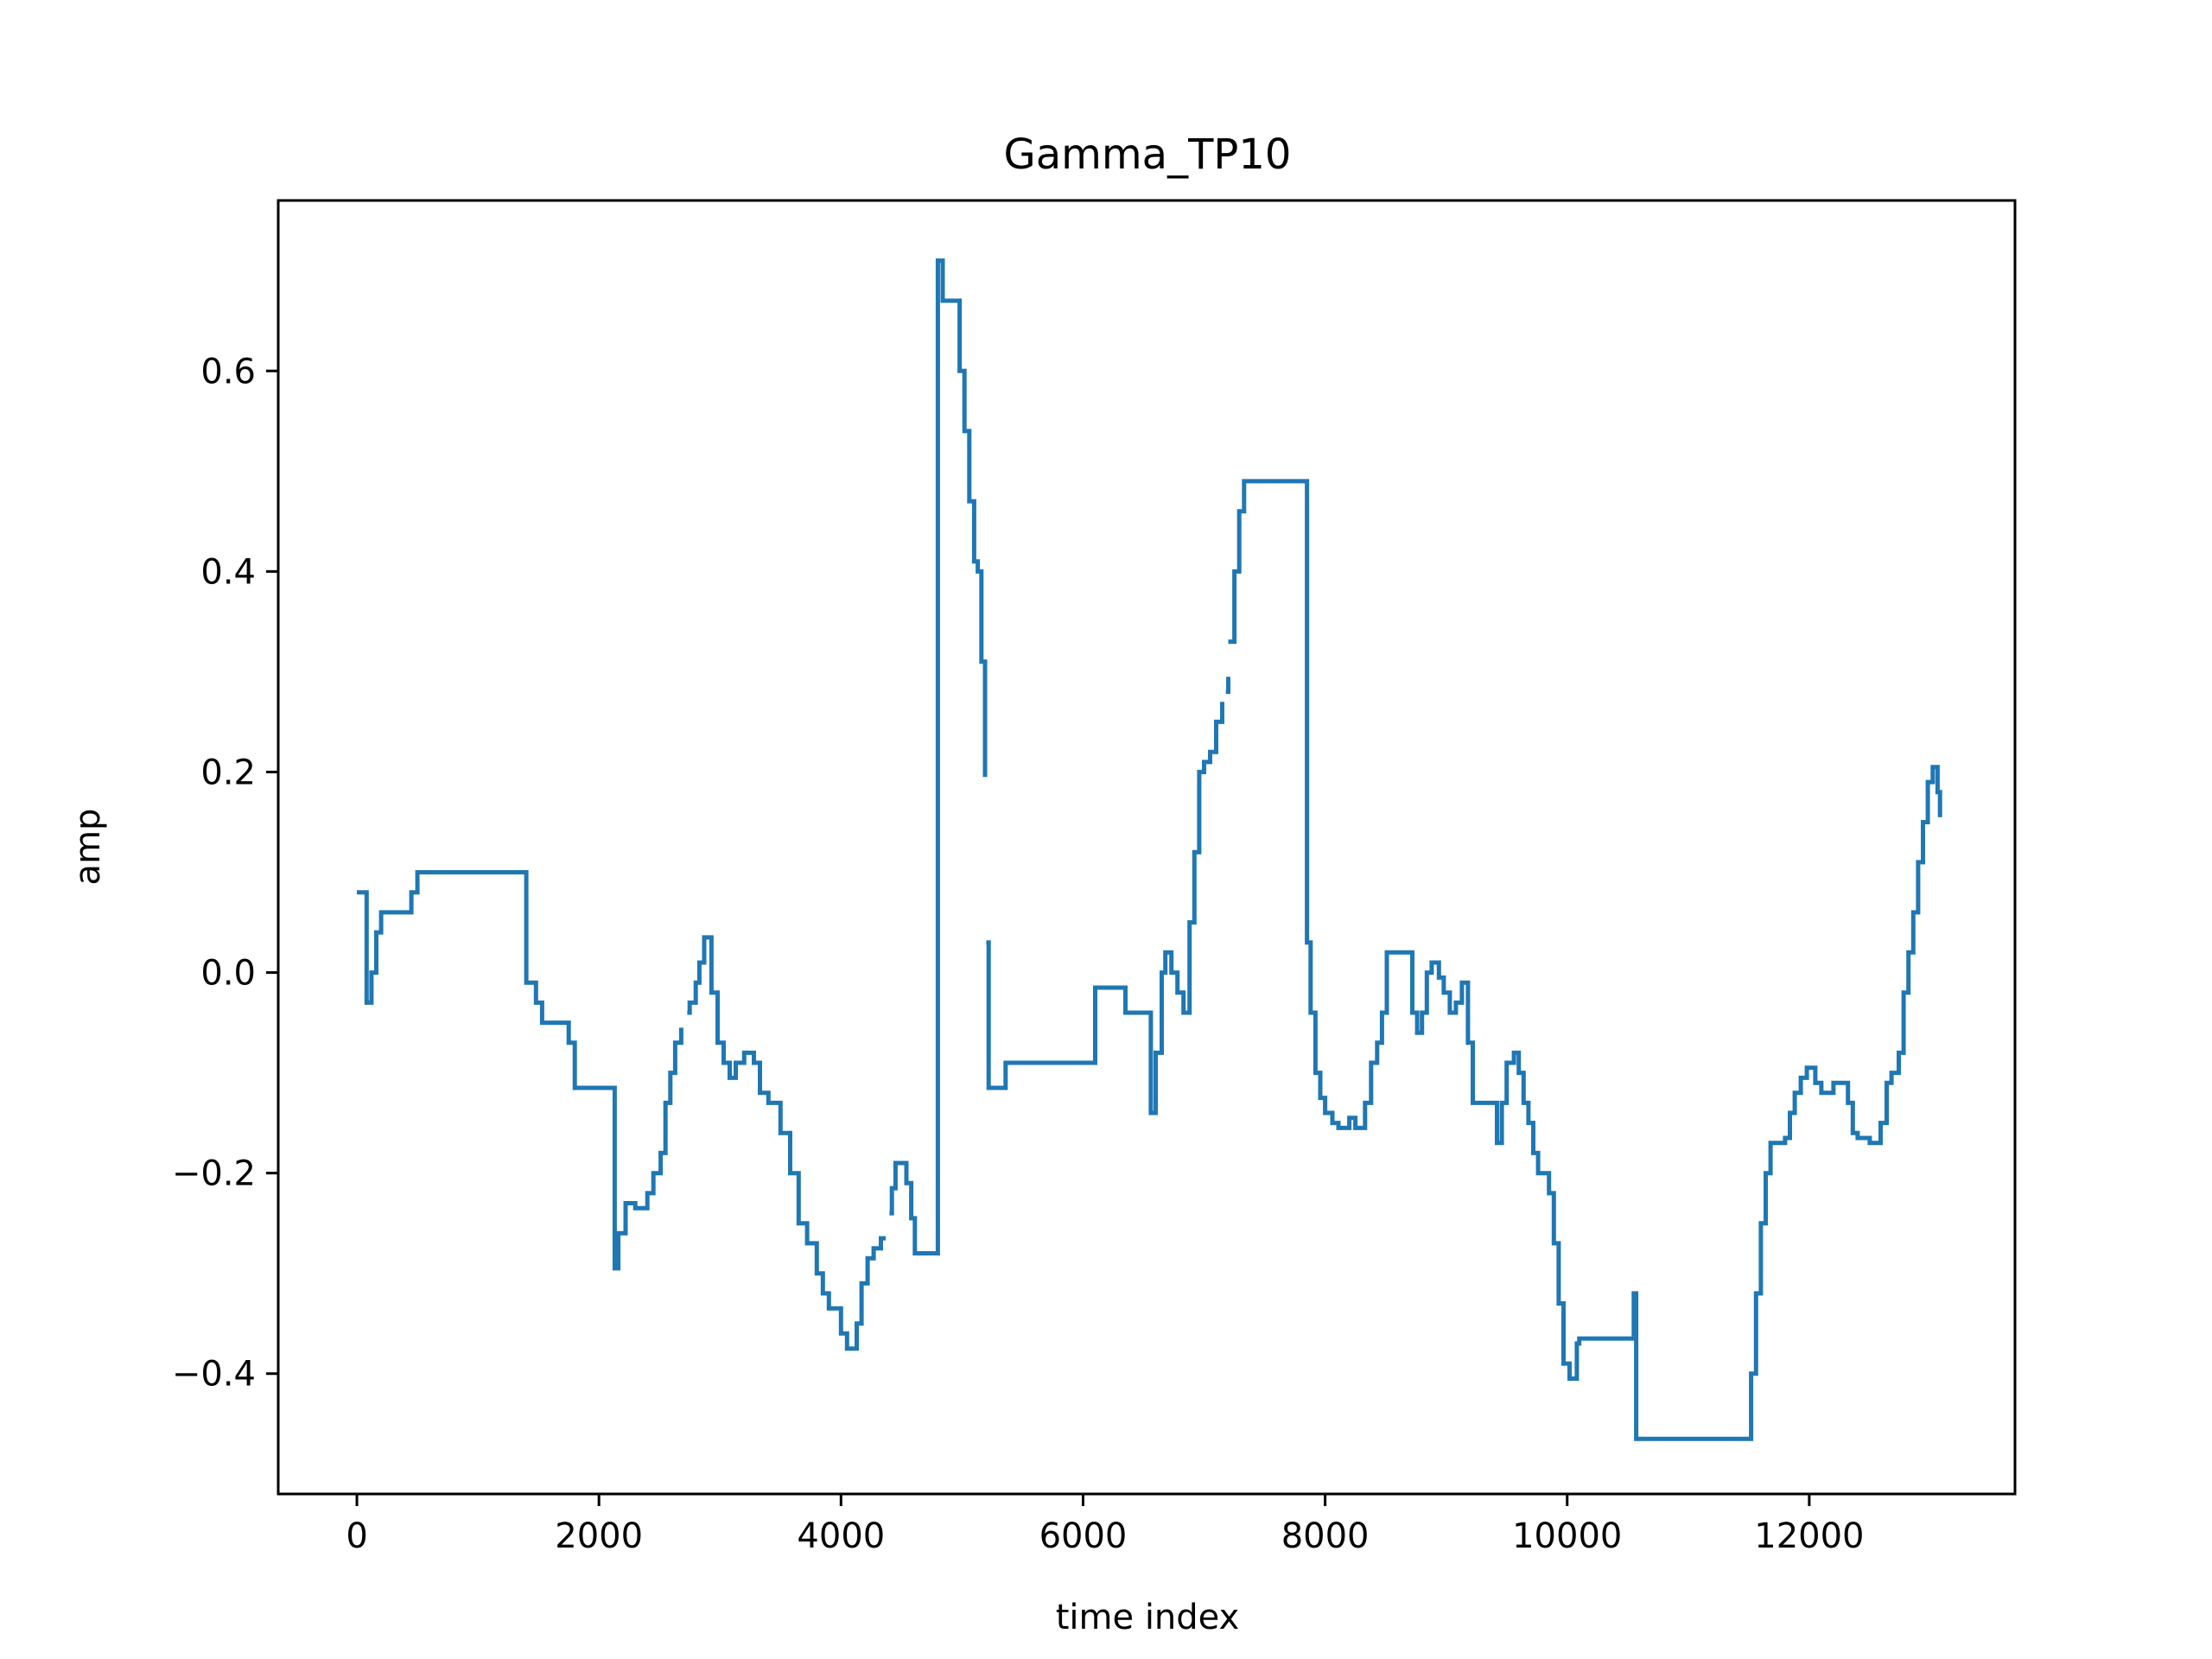  I want to click on x-tick-label: 6000, so click(1083, 1536).